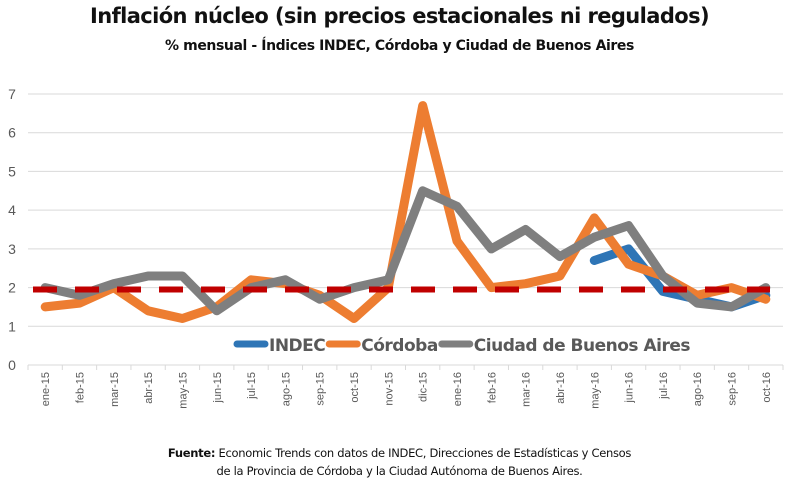 The height and width of the screenshot is (483, 799). What do you see at coordinates (424, 387) in the screenshot?
I see `x-tick-label: dic-15` at bounding box center [424, 387].